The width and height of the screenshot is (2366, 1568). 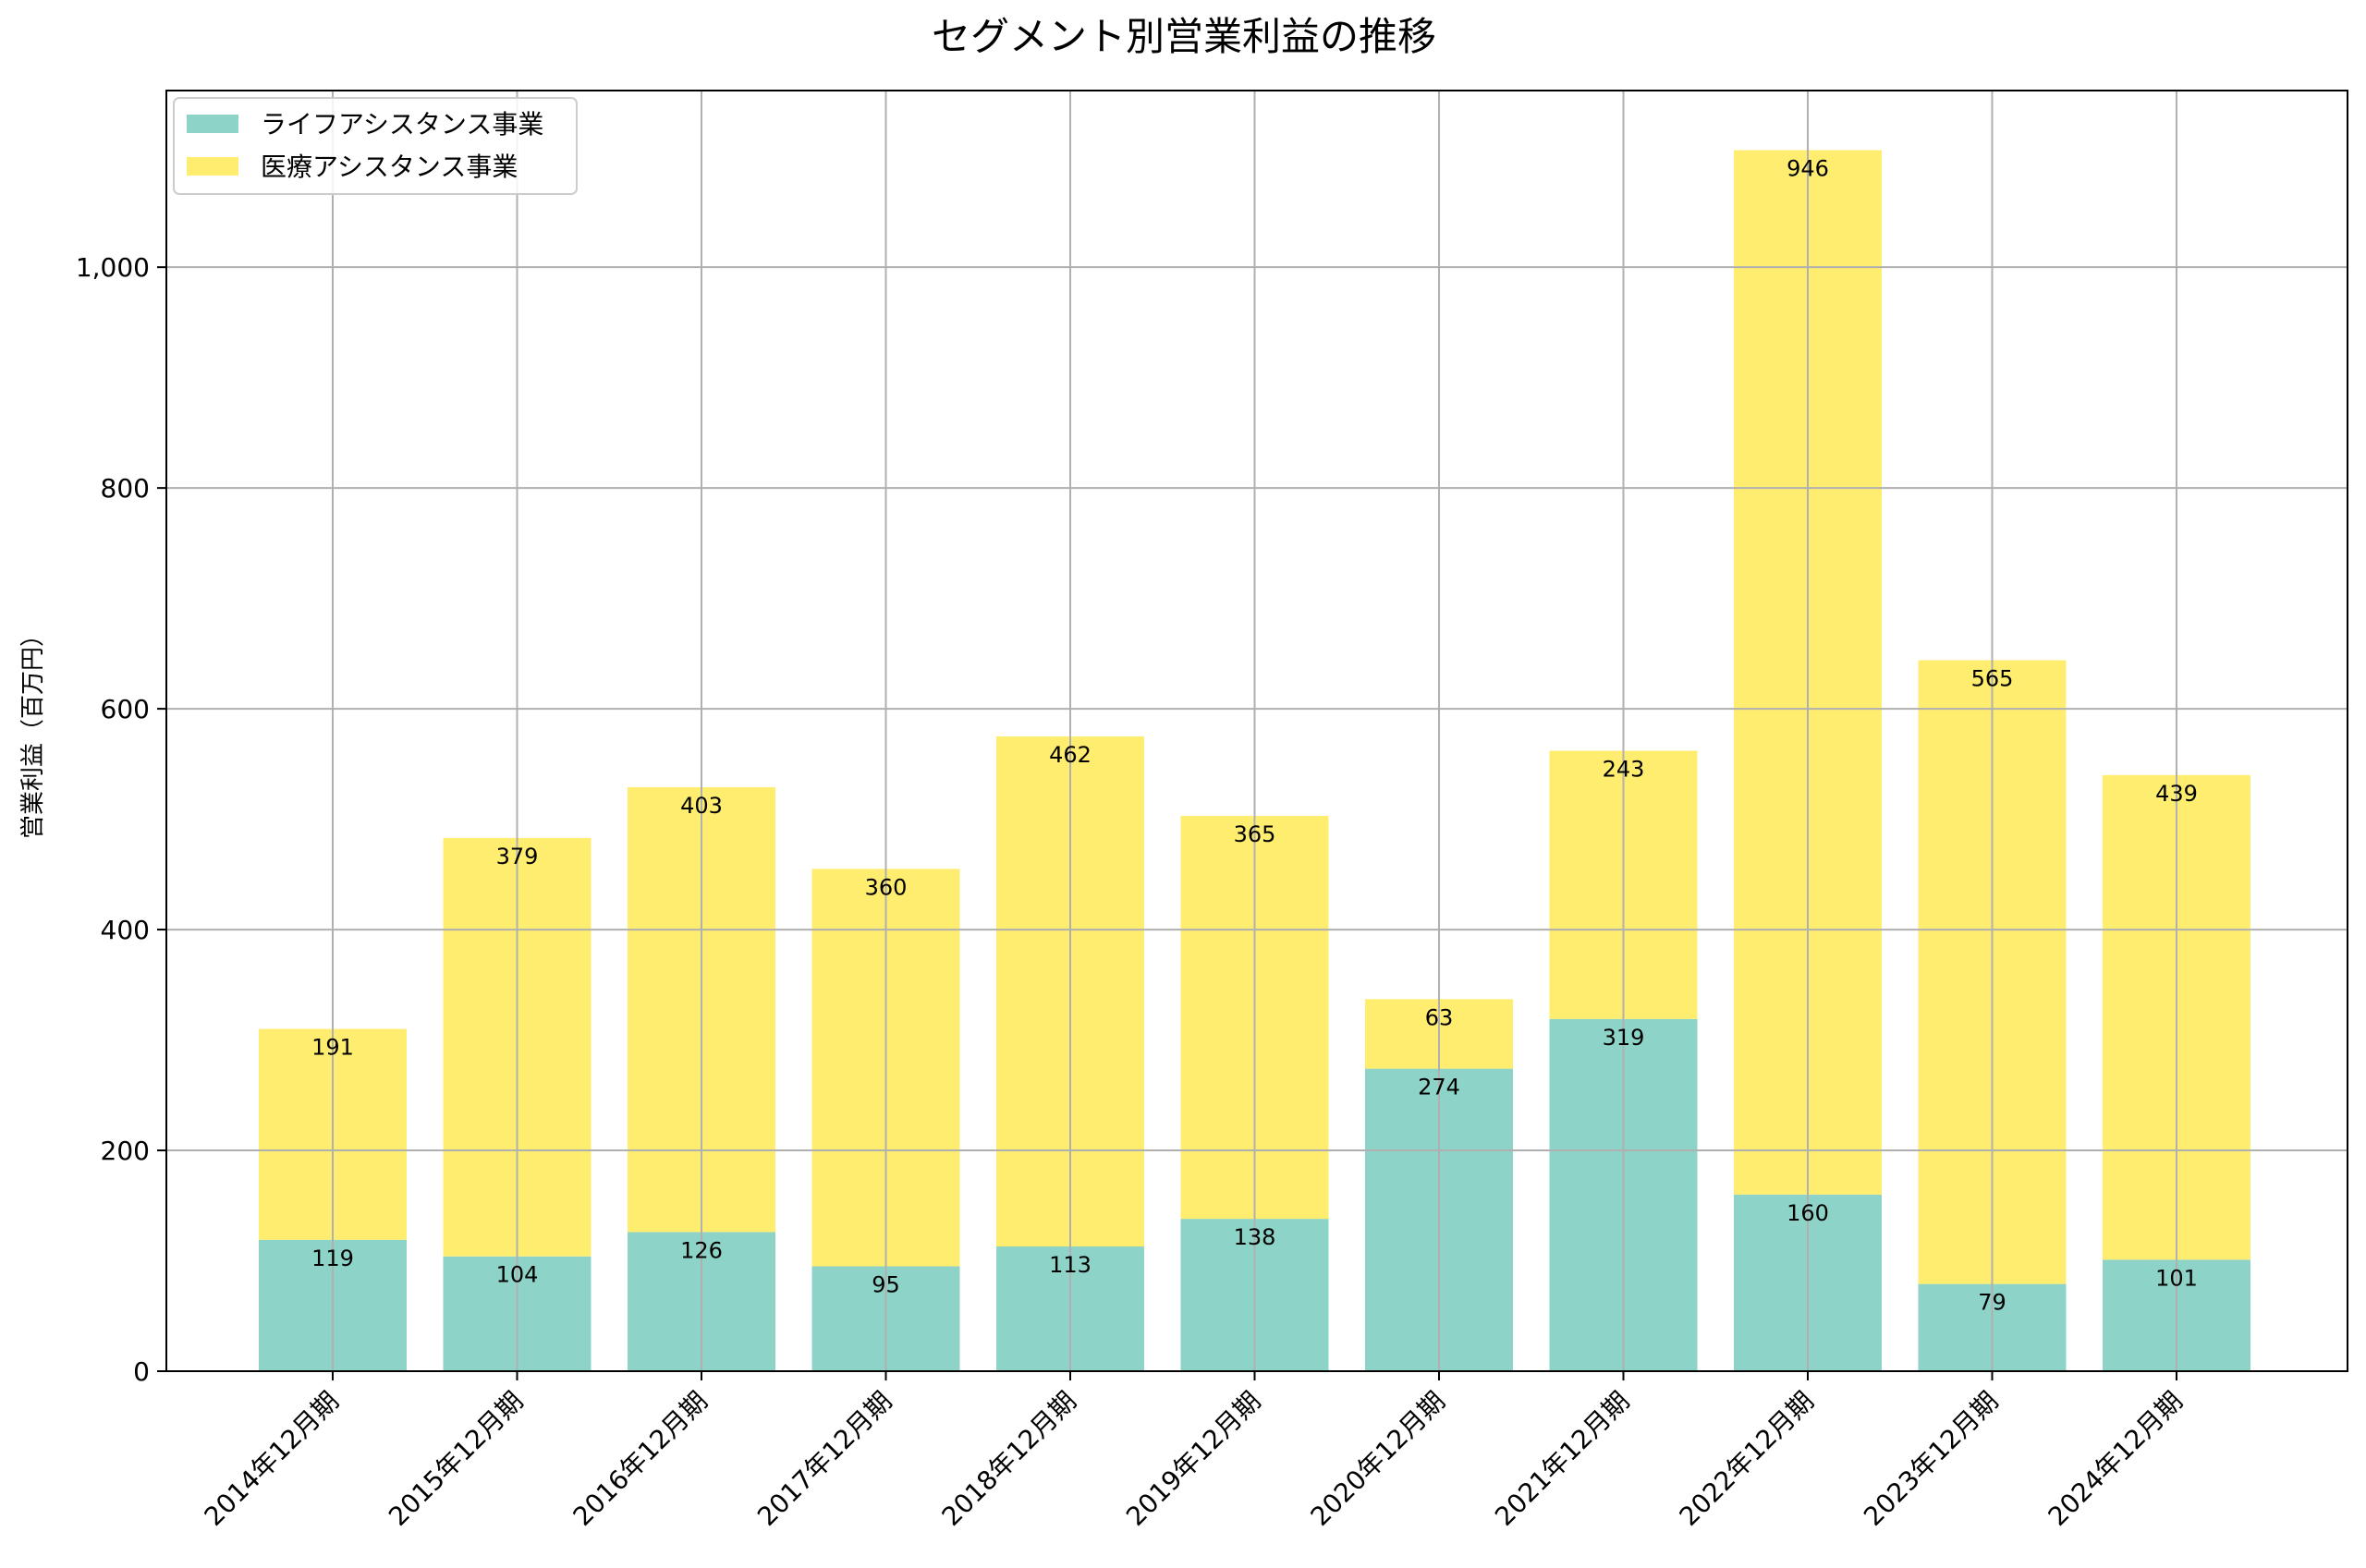 What do you see at coordinates (1562, 1459) in the screenshot?
I see `x-tick-label: 2021年12月期` at bounding box center [1562, 1459].